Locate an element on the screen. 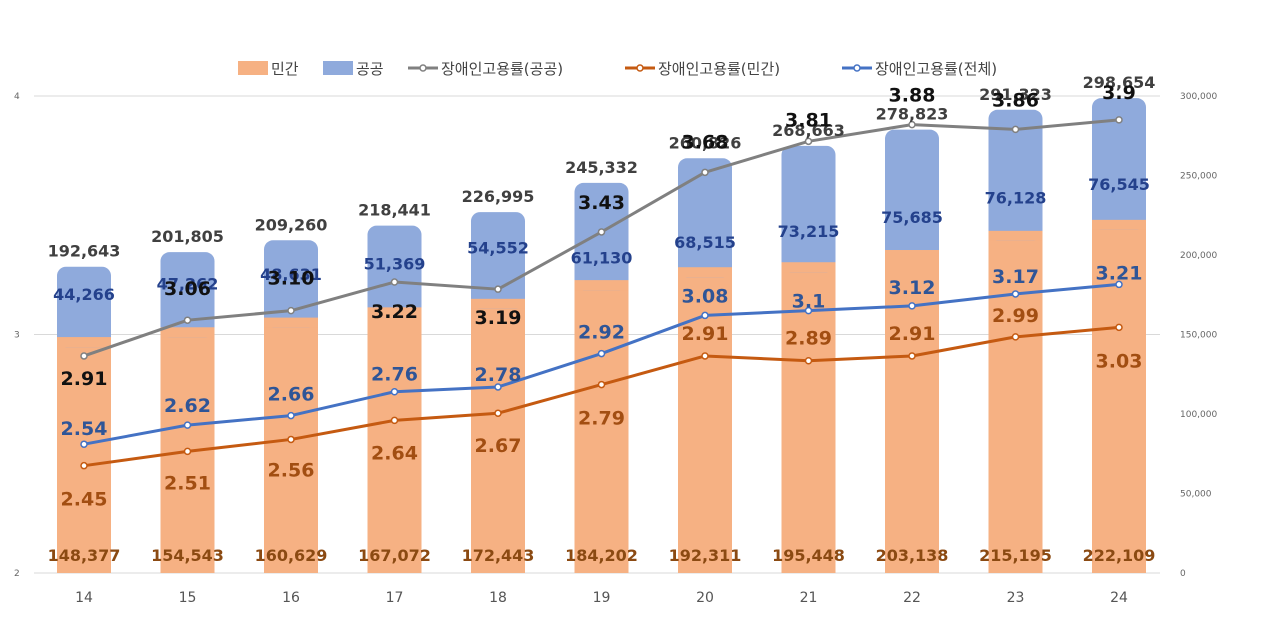 The width and height of the screenshot is (1264, 630). data-label-total: 218,441 is located at coordinates (394, 210).